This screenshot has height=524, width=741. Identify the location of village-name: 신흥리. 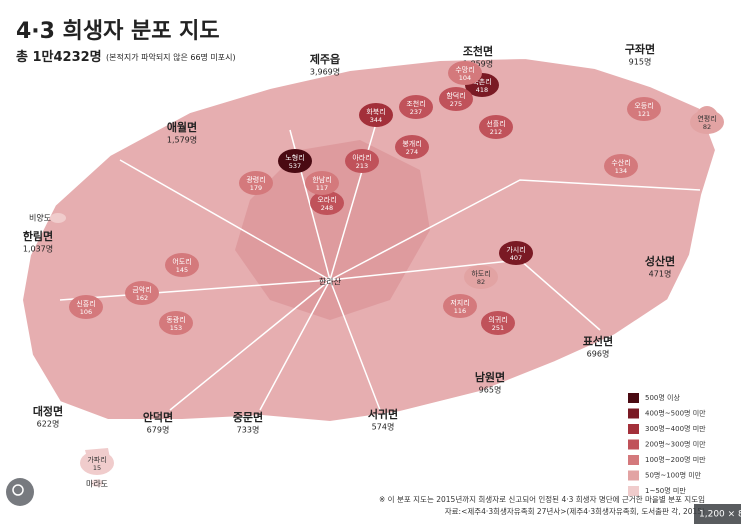
(85, 303).